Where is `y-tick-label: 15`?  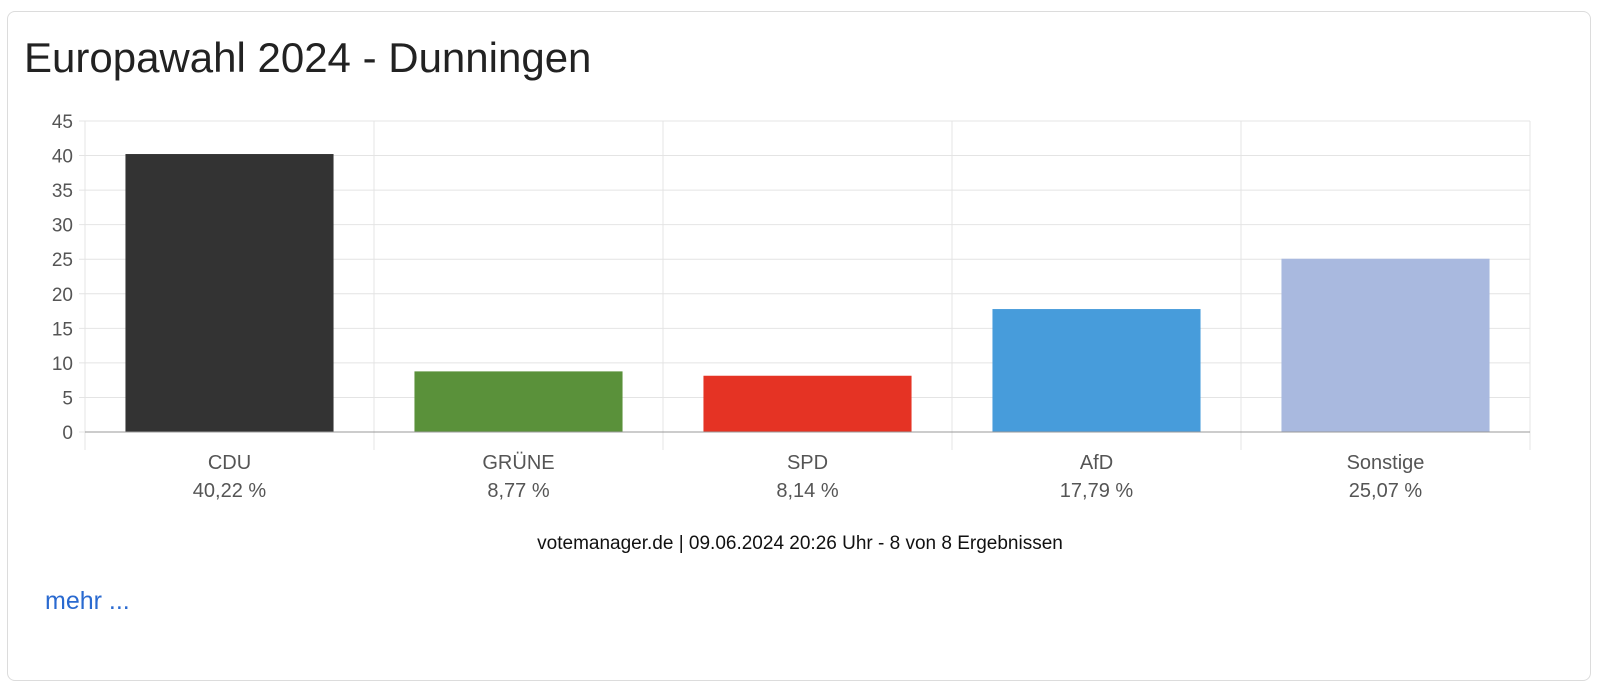
y-tick-label: 15 is located at coordinates (62, 329).